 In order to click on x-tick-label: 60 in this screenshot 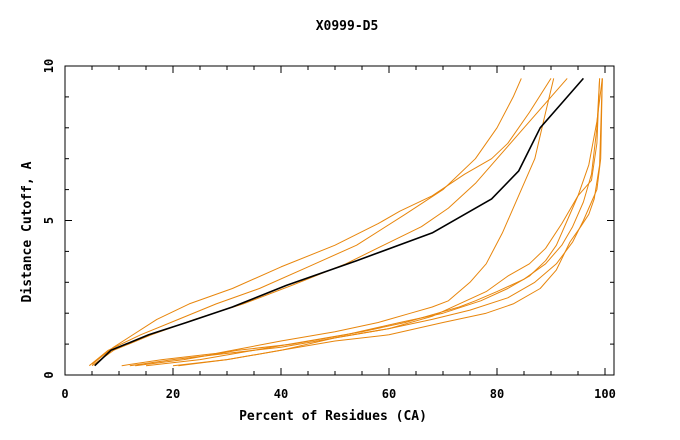, I will do `click(389, 394)`.